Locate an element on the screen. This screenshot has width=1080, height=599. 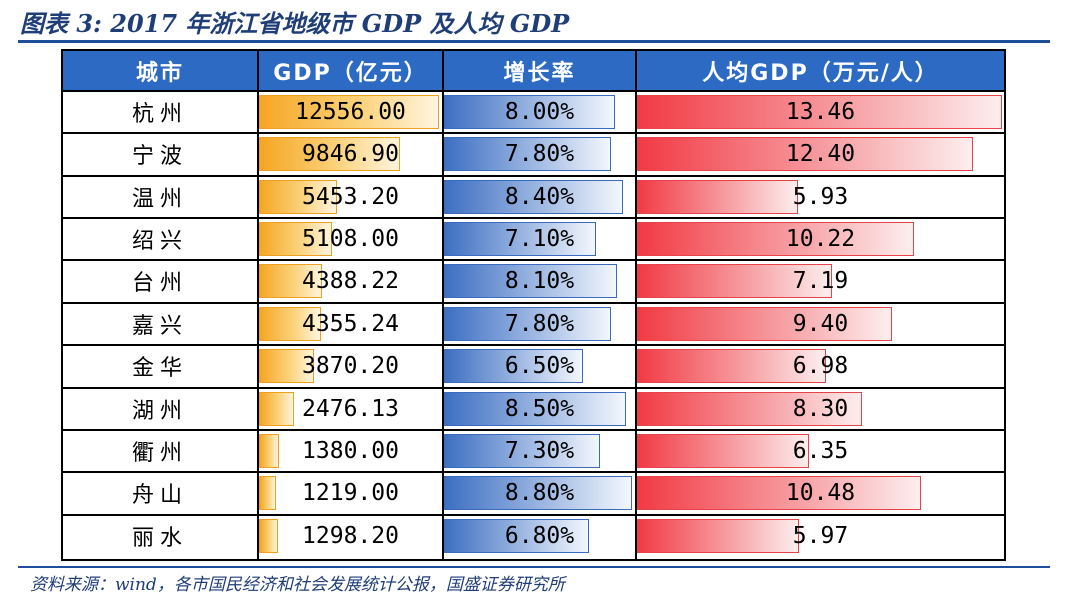
per-capita-value: 5.93 is located at coordinates (820, 196).